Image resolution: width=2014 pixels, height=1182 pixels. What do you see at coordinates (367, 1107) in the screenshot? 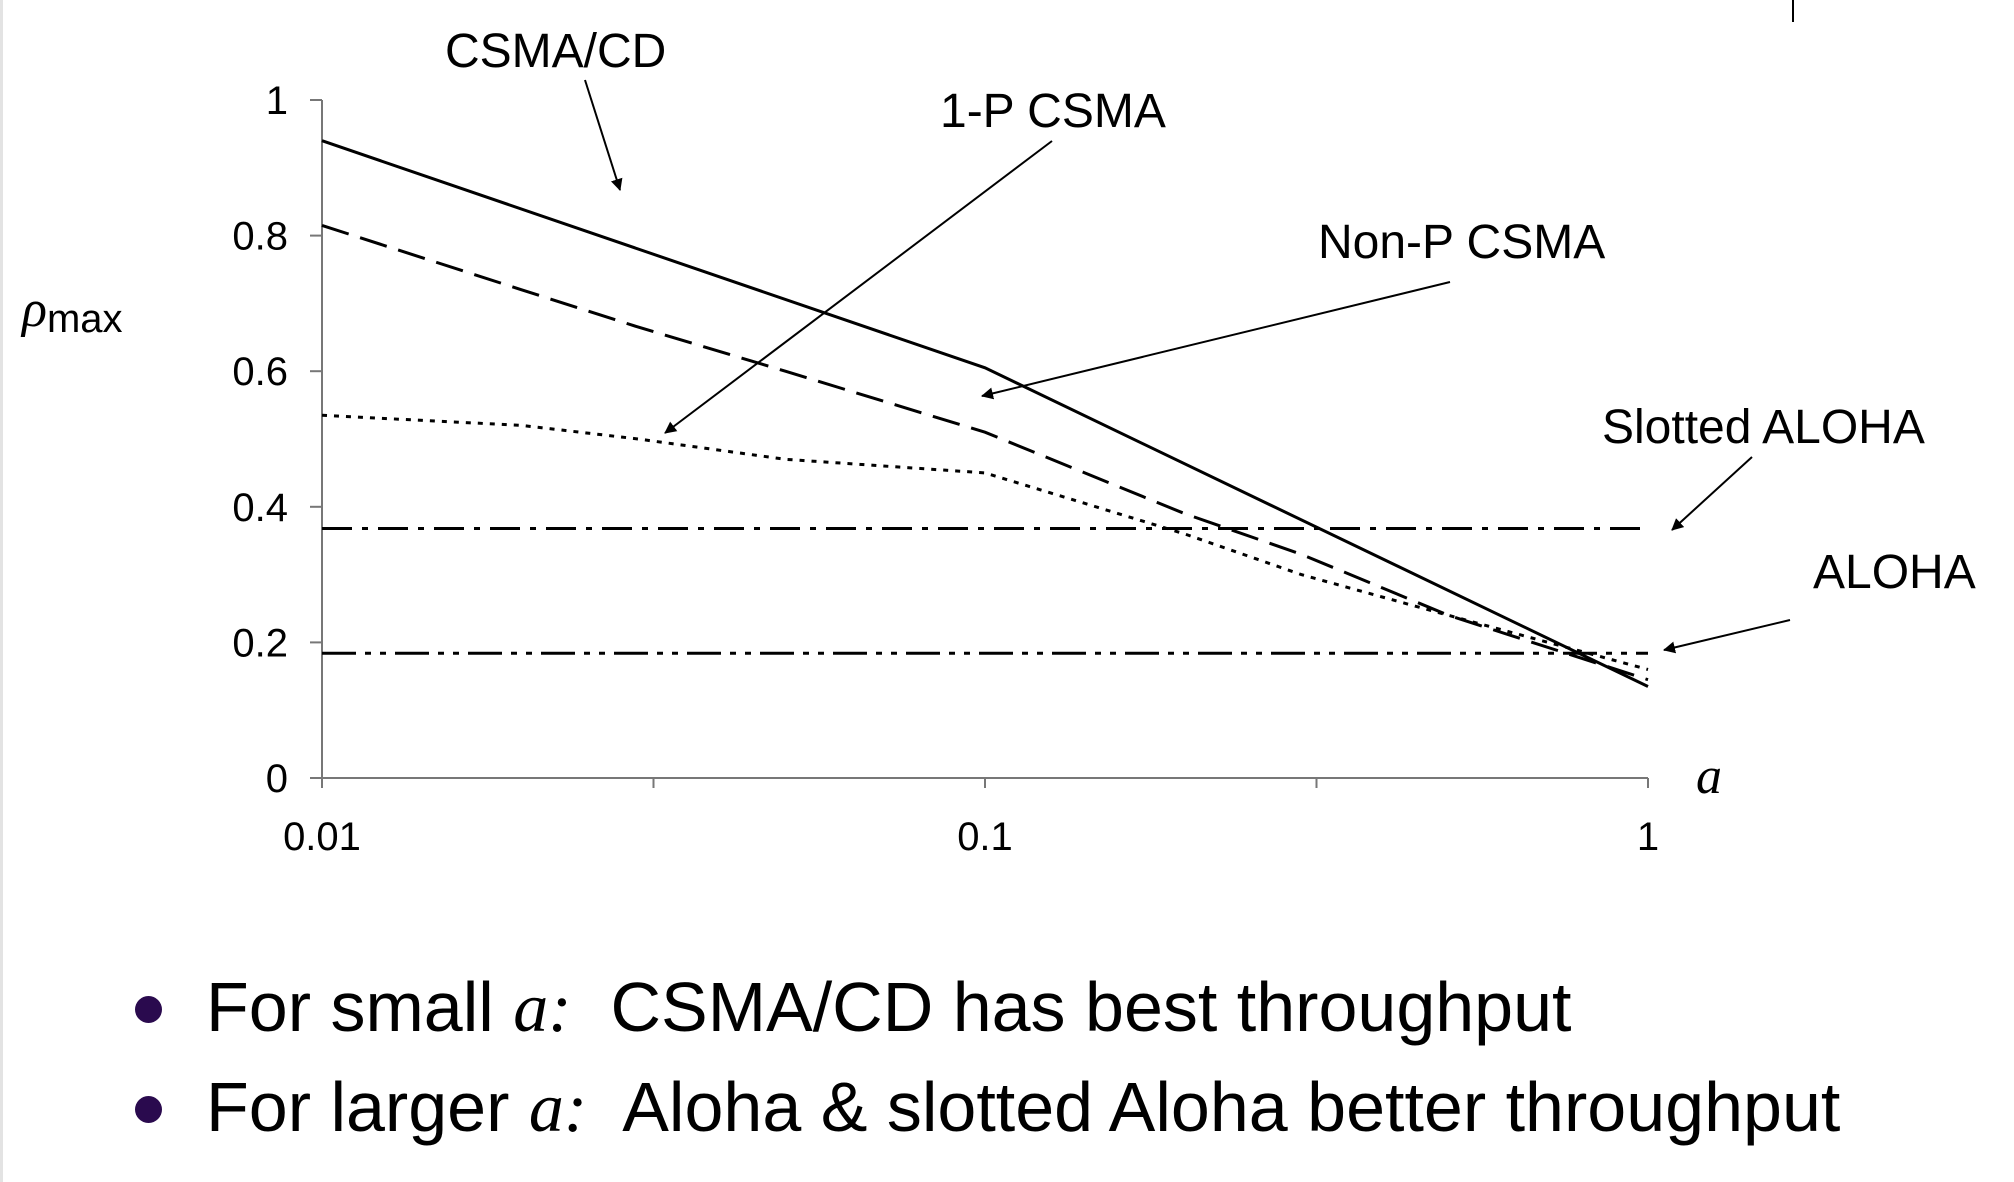
I see `bullet-text-lead: For larger` at bounding box center [367, 1107].